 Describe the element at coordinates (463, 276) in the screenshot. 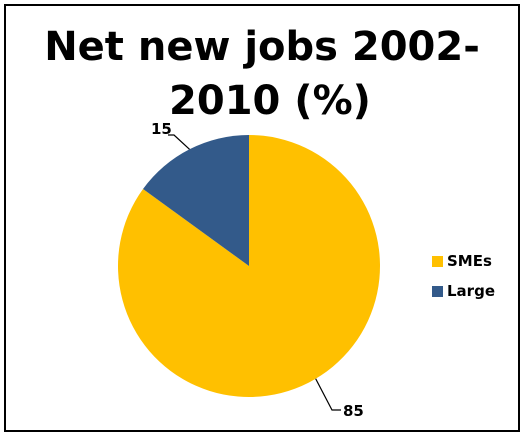

I see `legend: SMEs Large` at that location.